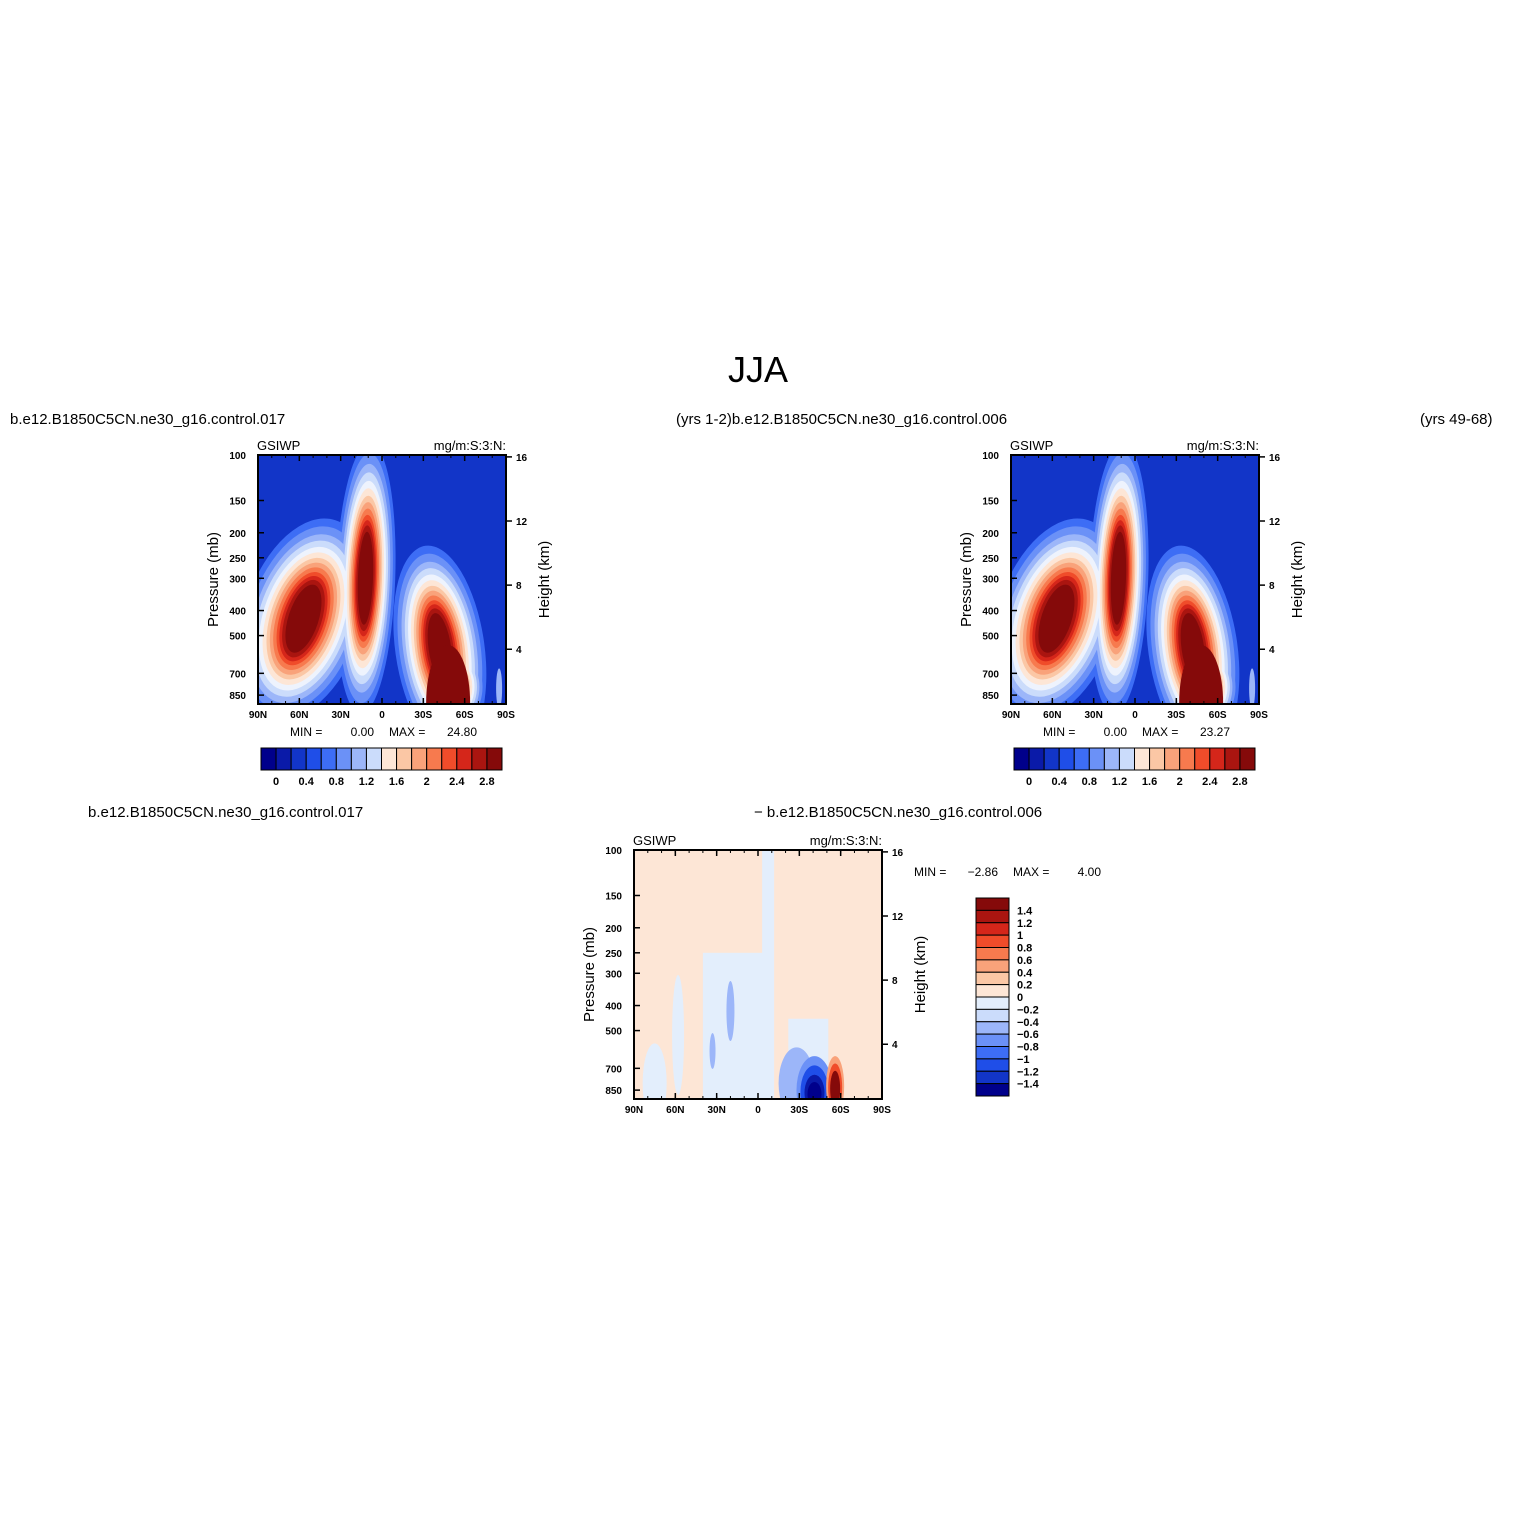 Image resolution: width=1517 pixels, height=1516 pixels. I want to click on stat-min-value: −2.86, so click(983, 872).